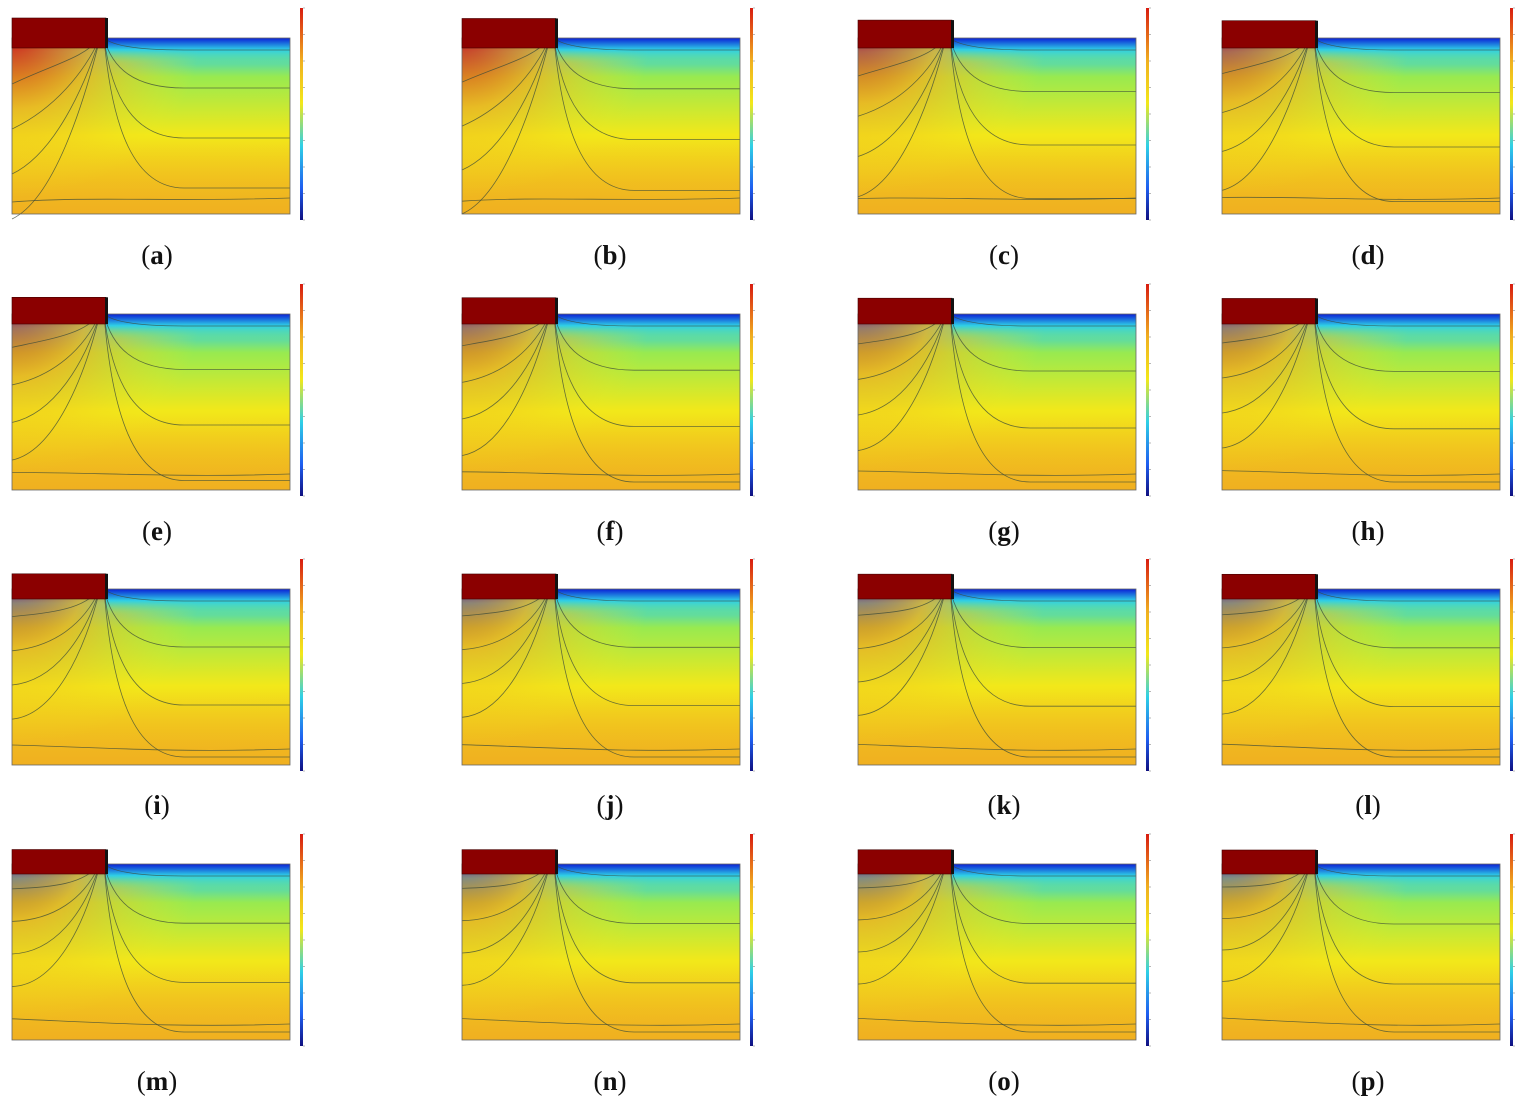  I want to click on panel-label: o, so click(1004, 1081).